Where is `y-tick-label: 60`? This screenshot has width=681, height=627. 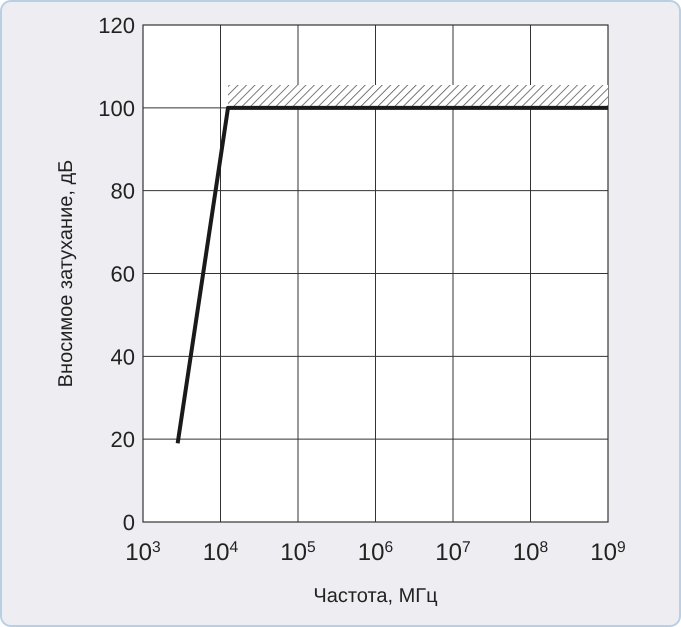 y-tick-label: 60 is located at coordinates (122, 274).